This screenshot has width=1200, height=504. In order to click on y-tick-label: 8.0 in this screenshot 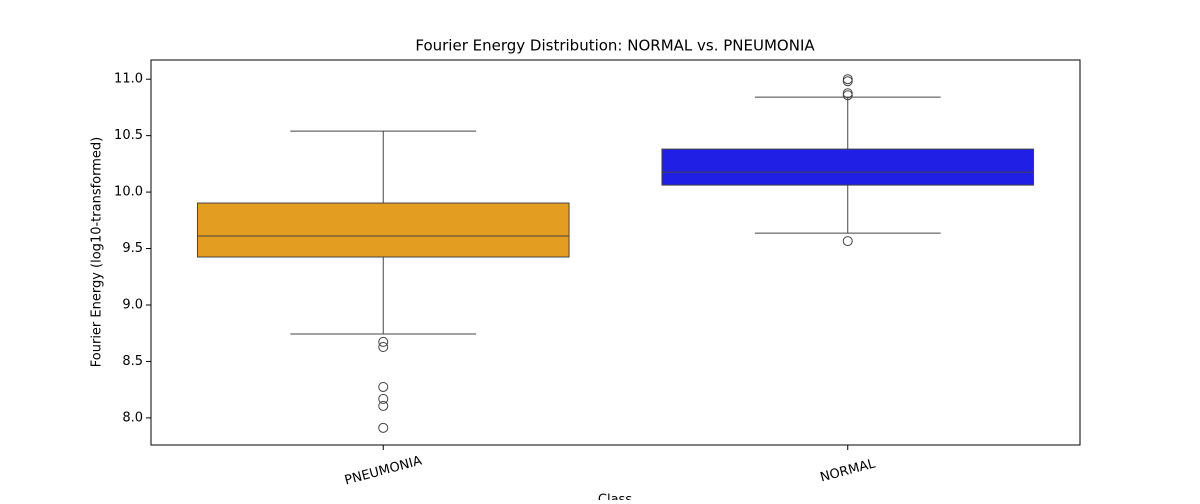, I will do `click(132, 417)`.